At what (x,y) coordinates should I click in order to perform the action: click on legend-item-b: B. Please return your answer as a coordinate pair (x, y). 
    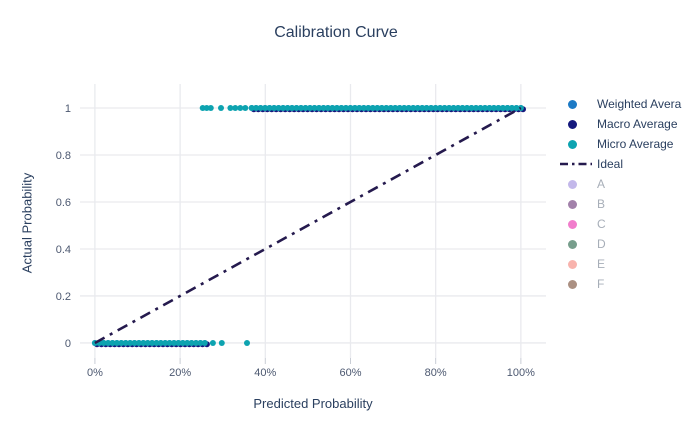
    Looking at the image, I should click on (630, 204).